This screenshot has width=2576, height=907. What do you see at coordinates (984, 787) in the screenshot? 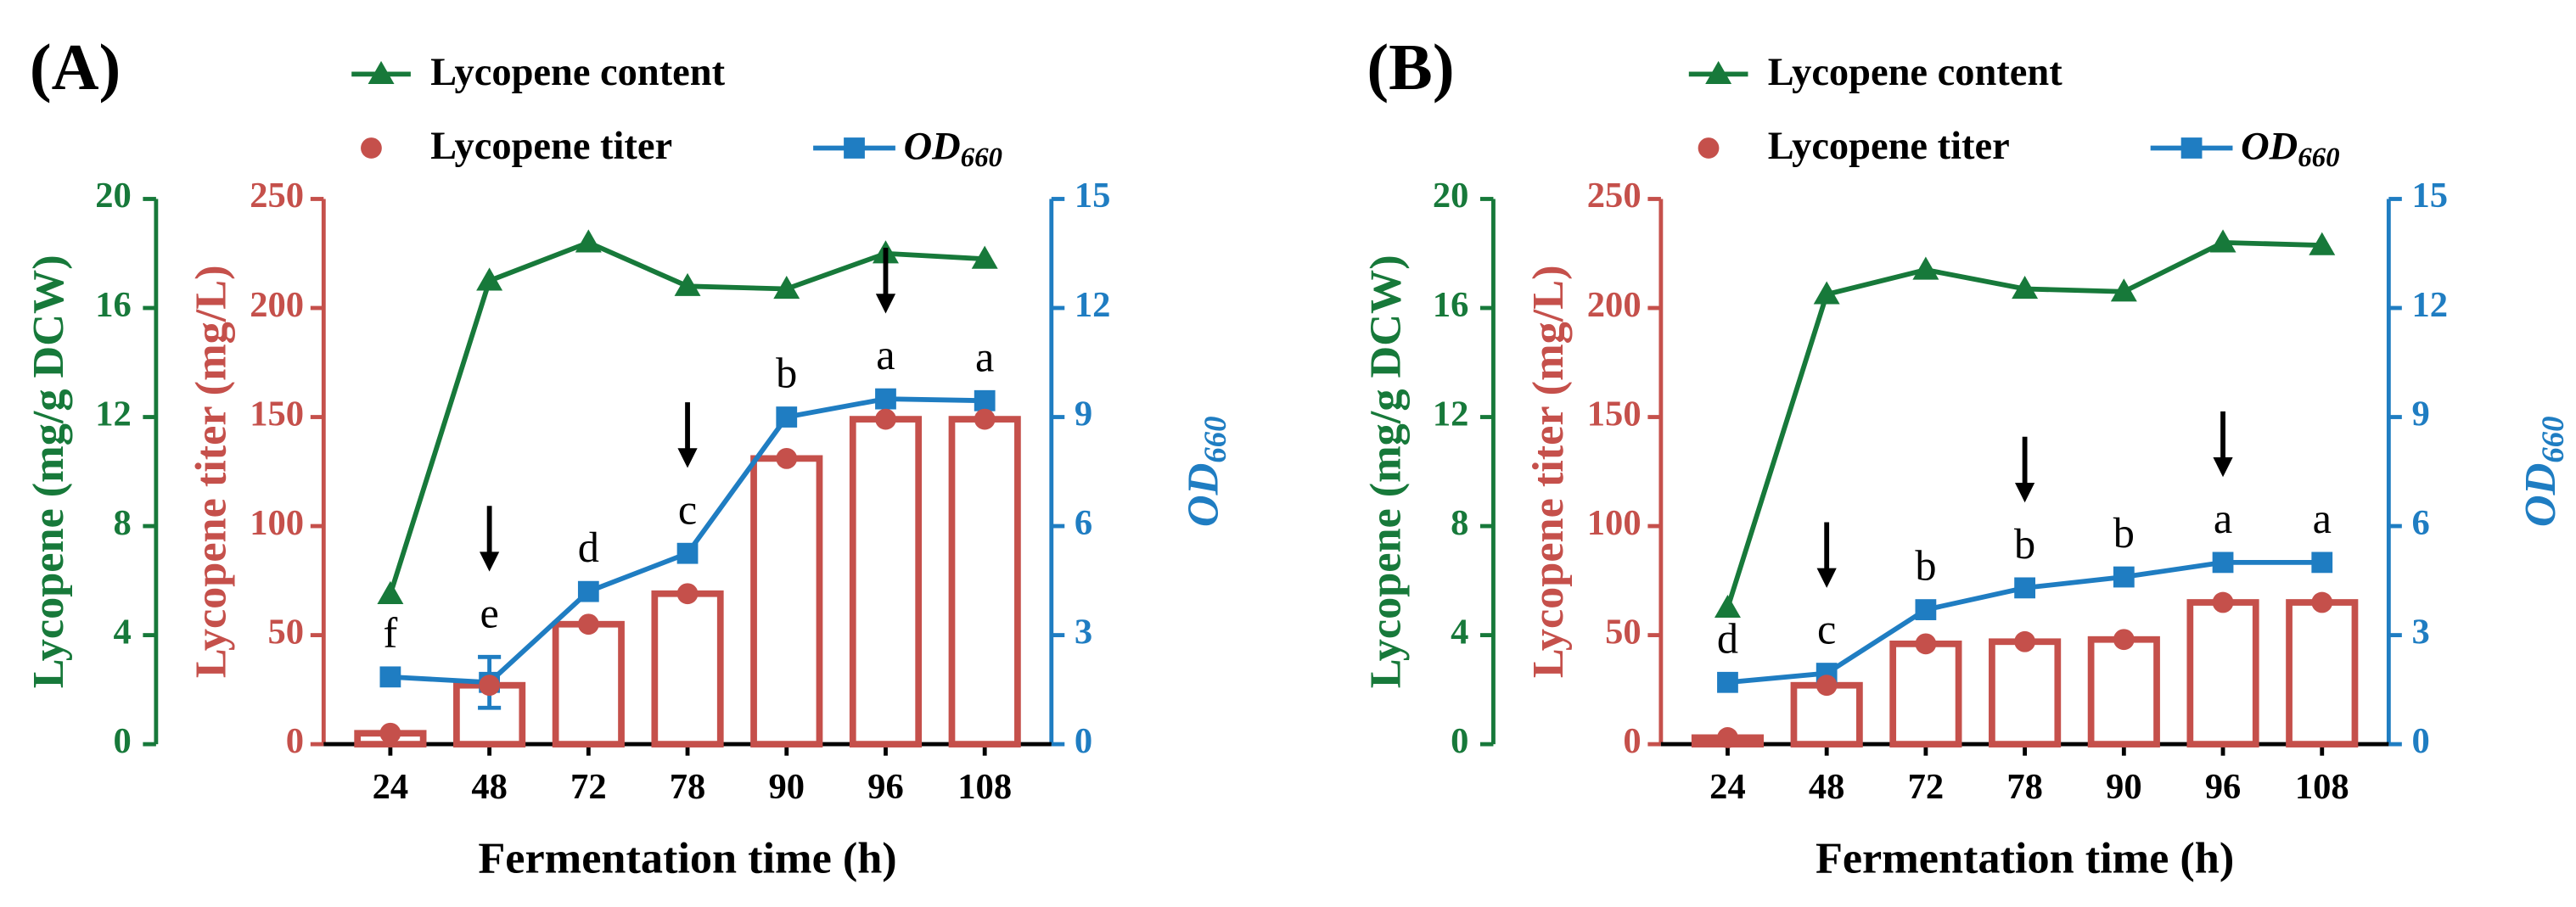
I see `x-tick-label: 108` at bounding box center [984, 787].